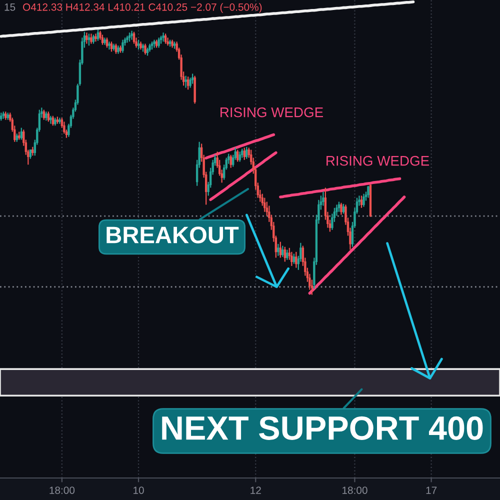 This screenshot has height=500, width=500. I want to click on text: 15, so click(10, 7).